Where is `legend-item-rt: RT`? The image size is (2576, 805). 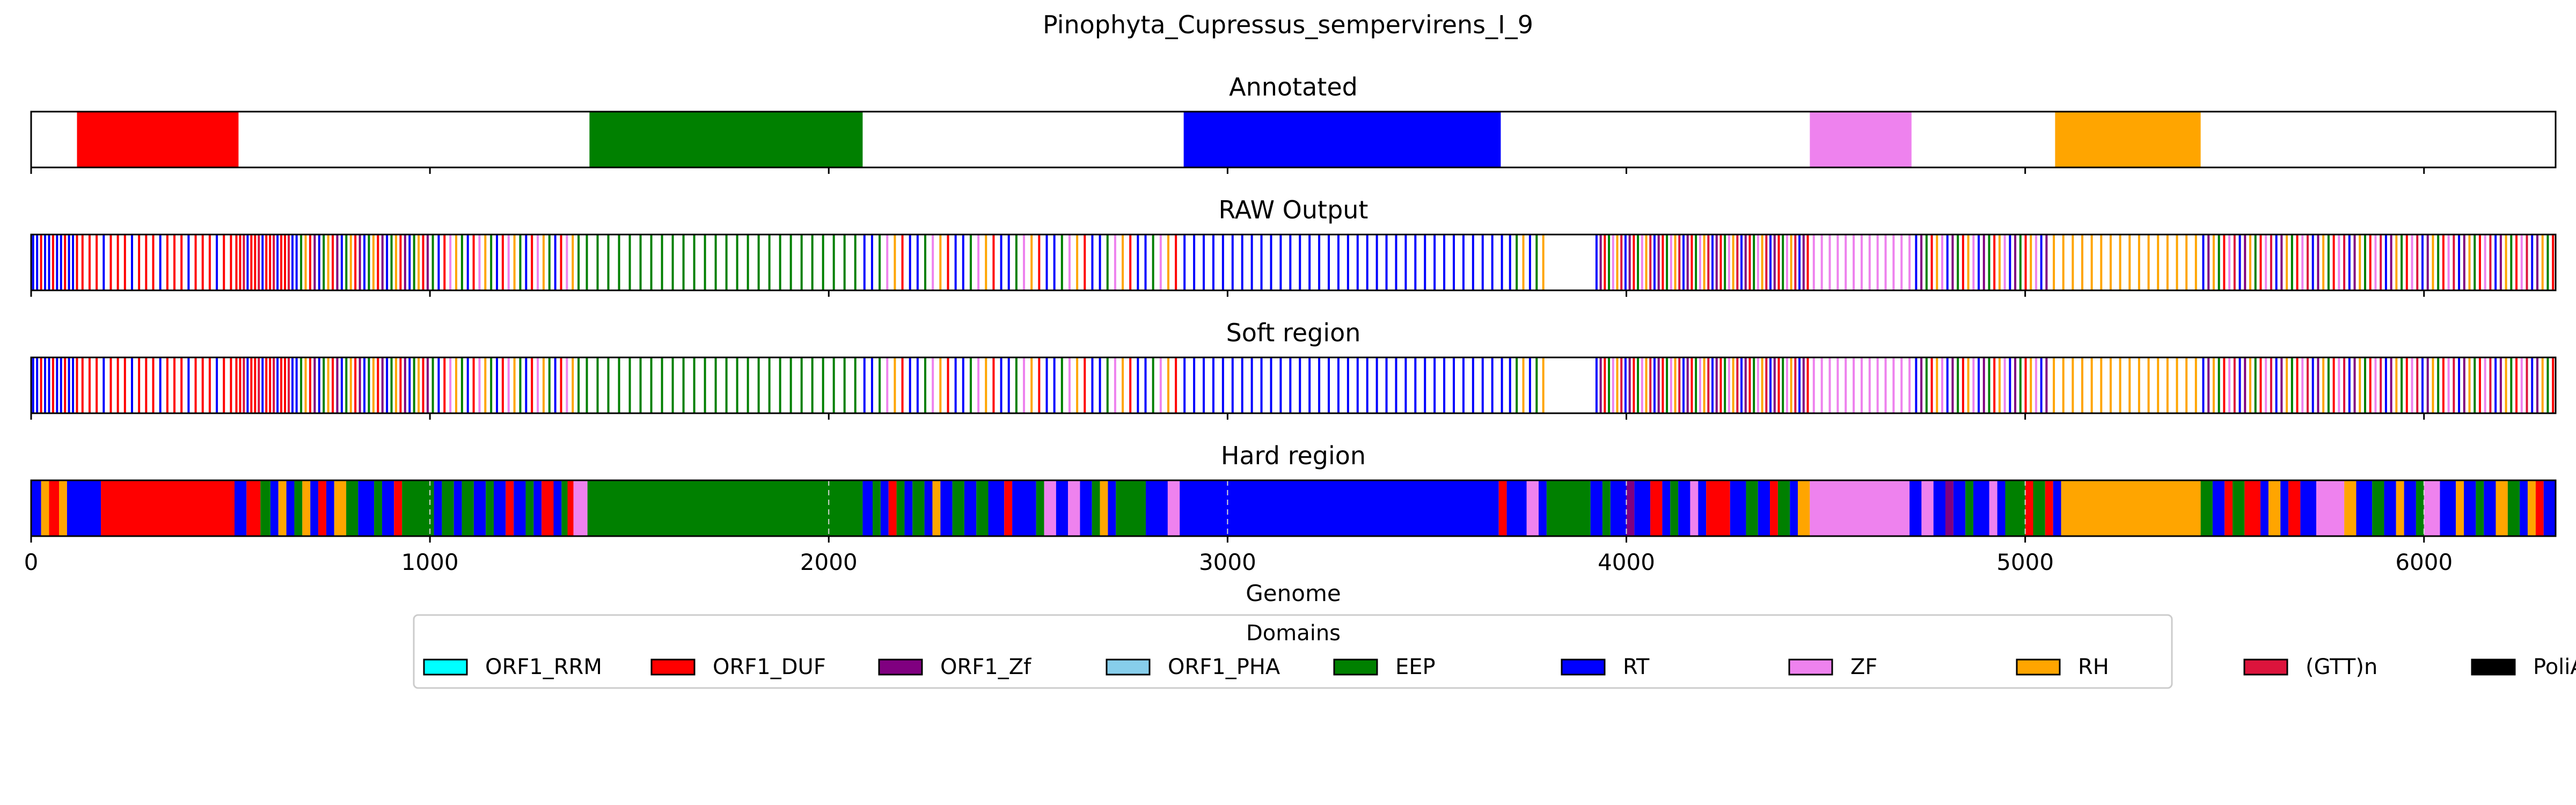
legend-item-rt: RT is located at coordinates (1605, 667).